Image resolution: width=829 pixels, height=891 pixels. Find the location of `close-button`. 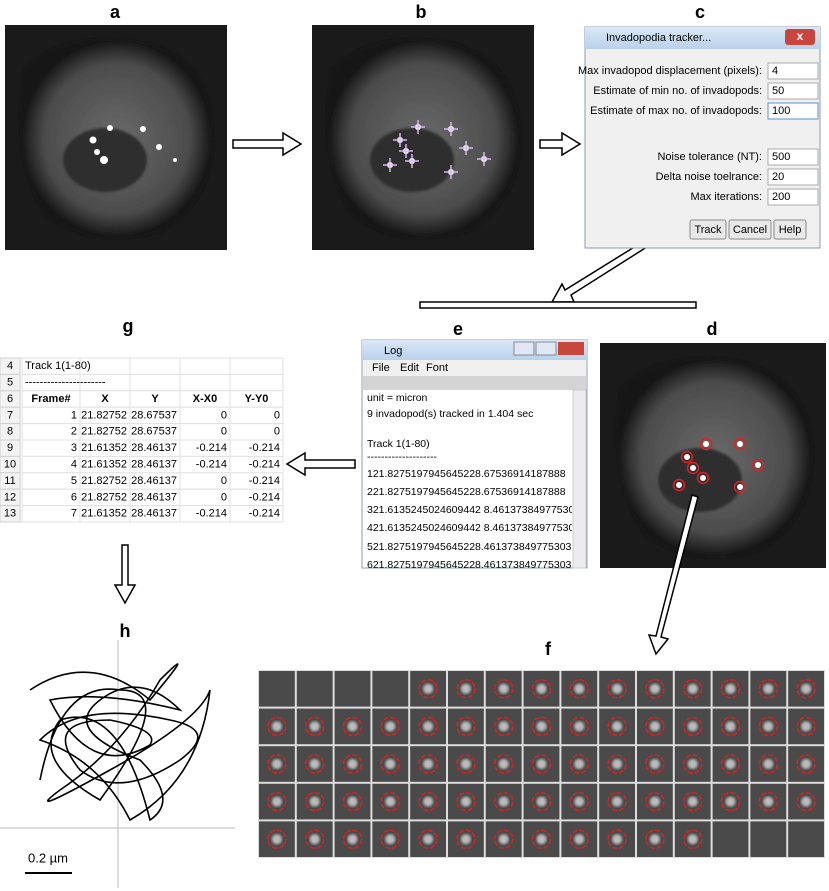

close-button is located at coordinates (800, 37).